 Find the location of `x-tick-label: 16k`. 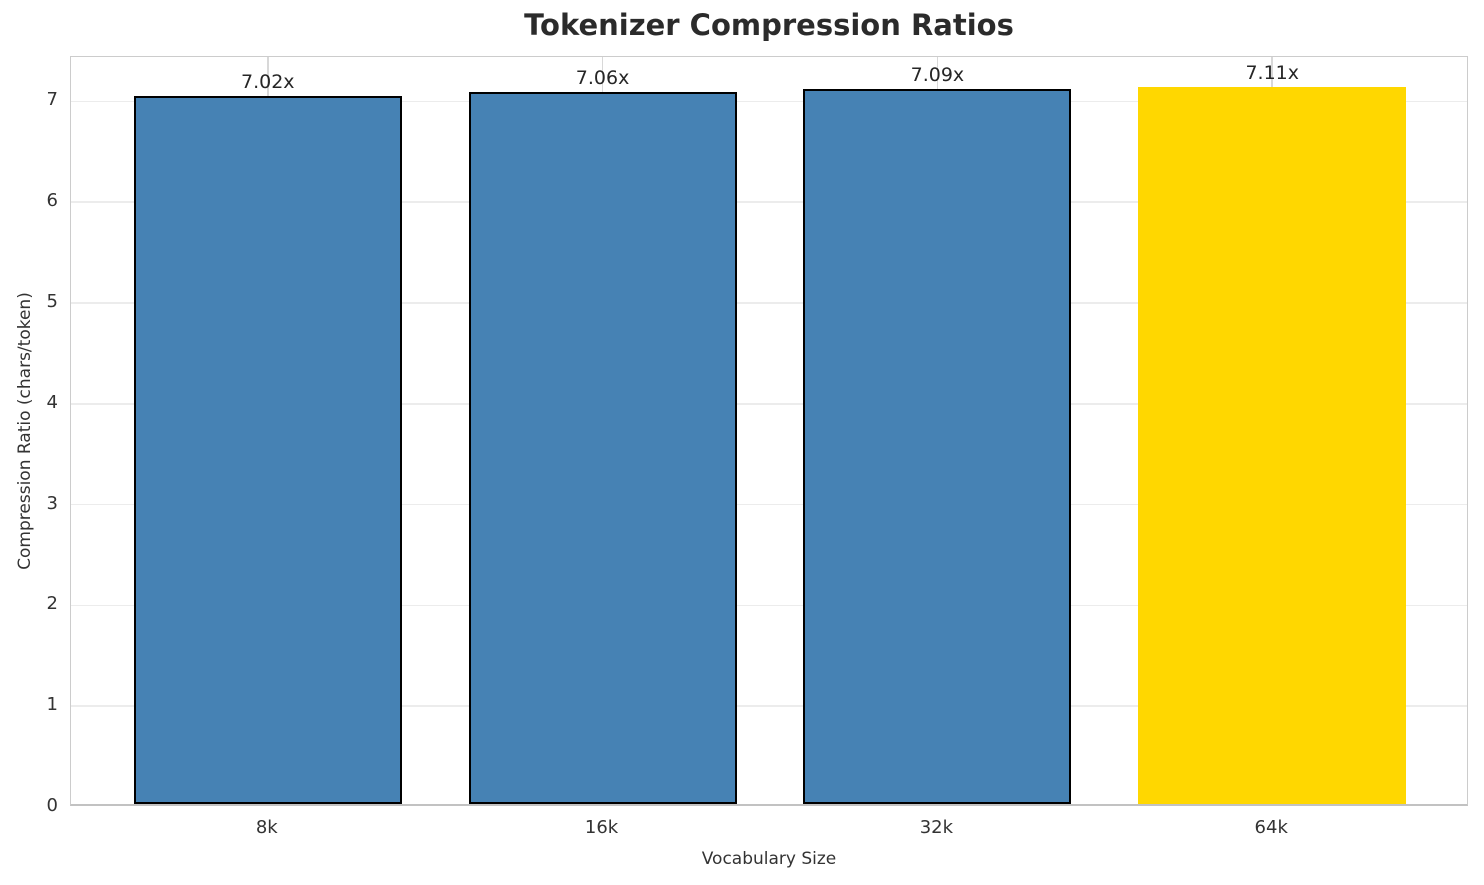

x-tick-label: 16k is located at coordinates (601, 827).